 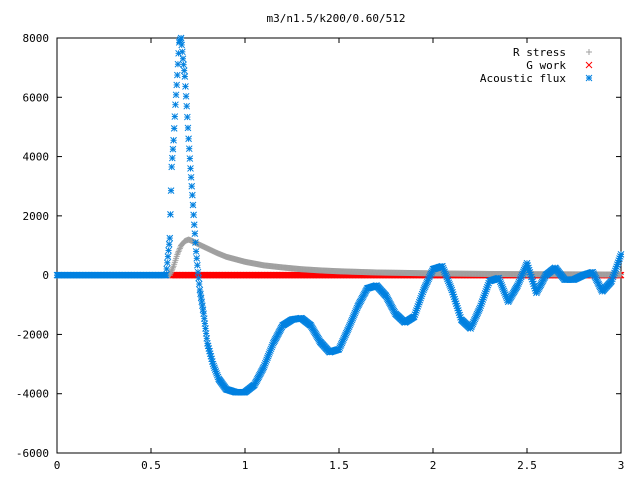 I want to click on y-tick-label: -4000, so click(x=32, y=394).